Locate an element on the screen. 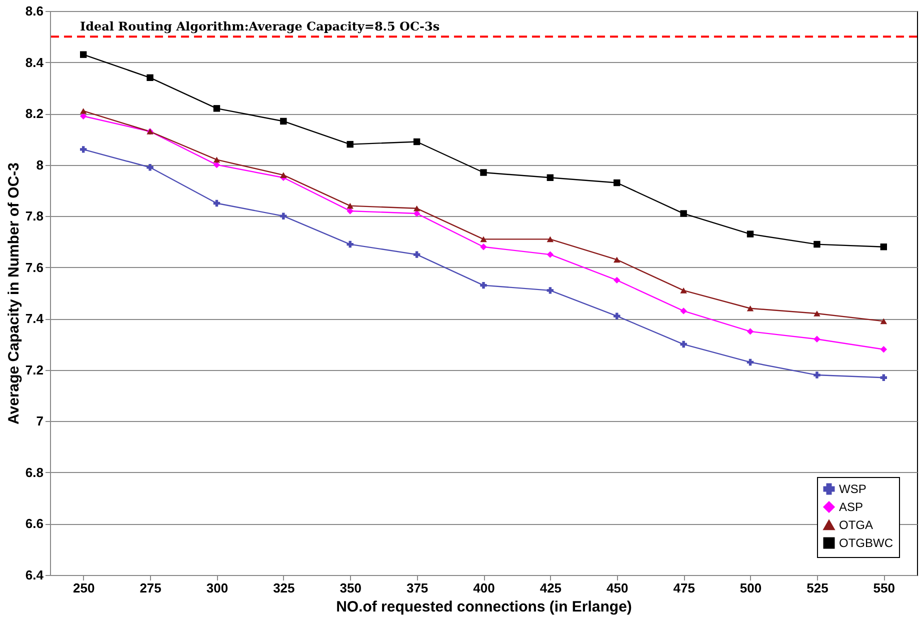 The height and width of the screenshot is (619, 923). x-tick-label: 500 is located at coordinates (751, 588).